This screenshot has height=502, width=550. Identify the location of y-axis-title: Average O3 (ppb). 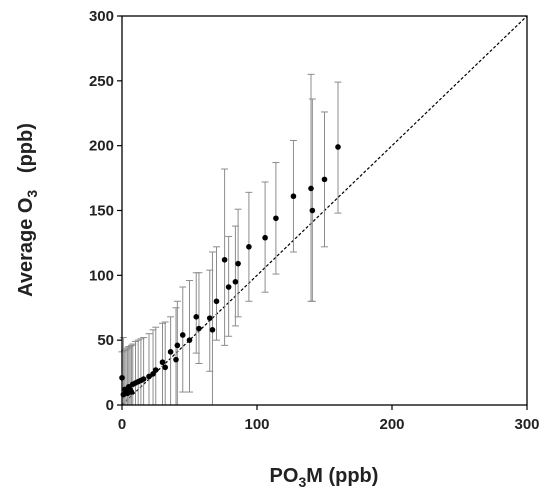
(27, 210).